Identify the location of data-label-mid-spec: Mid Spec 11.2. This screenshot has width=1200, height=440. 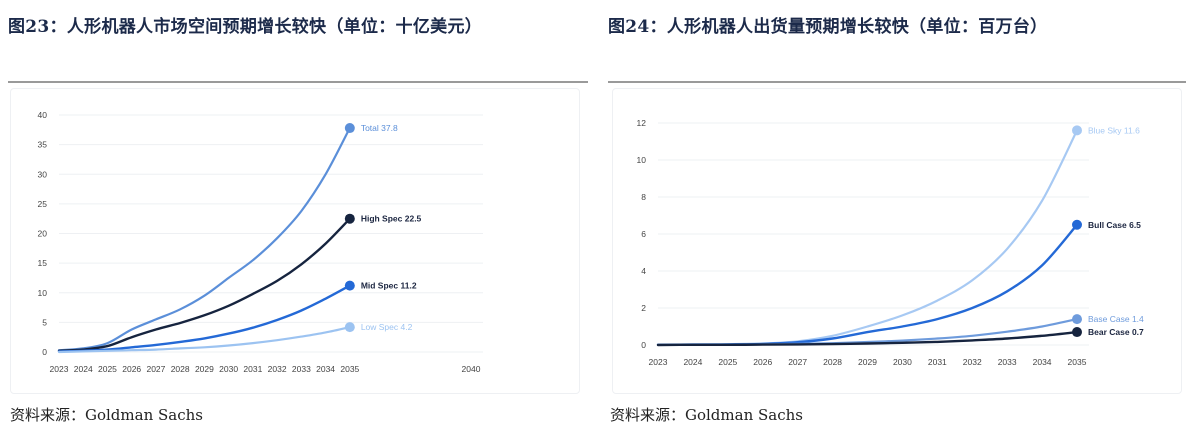
(389, 286).